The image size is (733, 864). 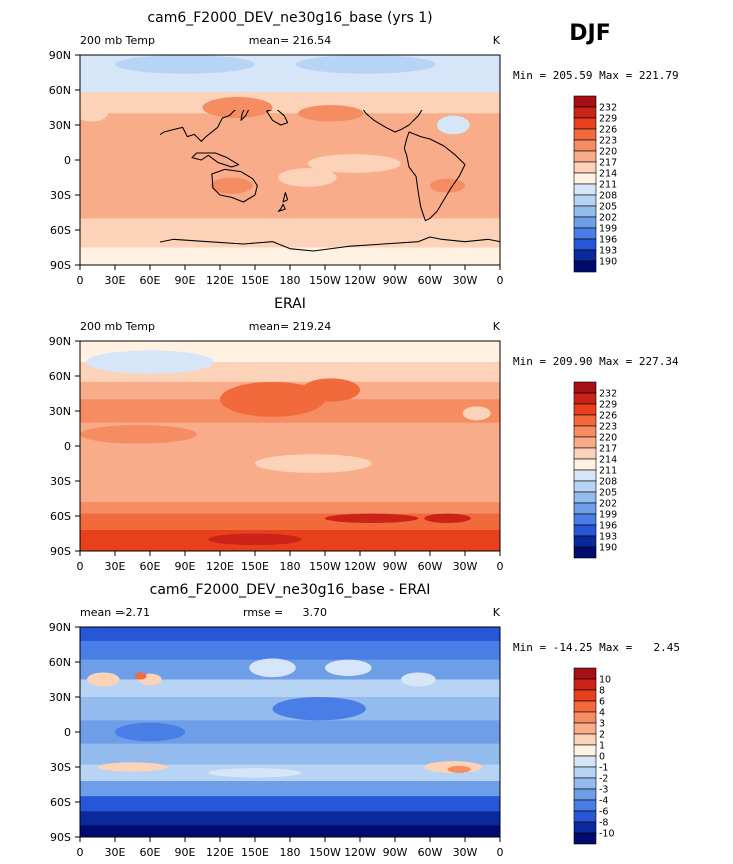 What do you see at coordinates (60, 55) in the screenshot?
I see `lat-tick-label: 90N` at bounding box center [60, 55].